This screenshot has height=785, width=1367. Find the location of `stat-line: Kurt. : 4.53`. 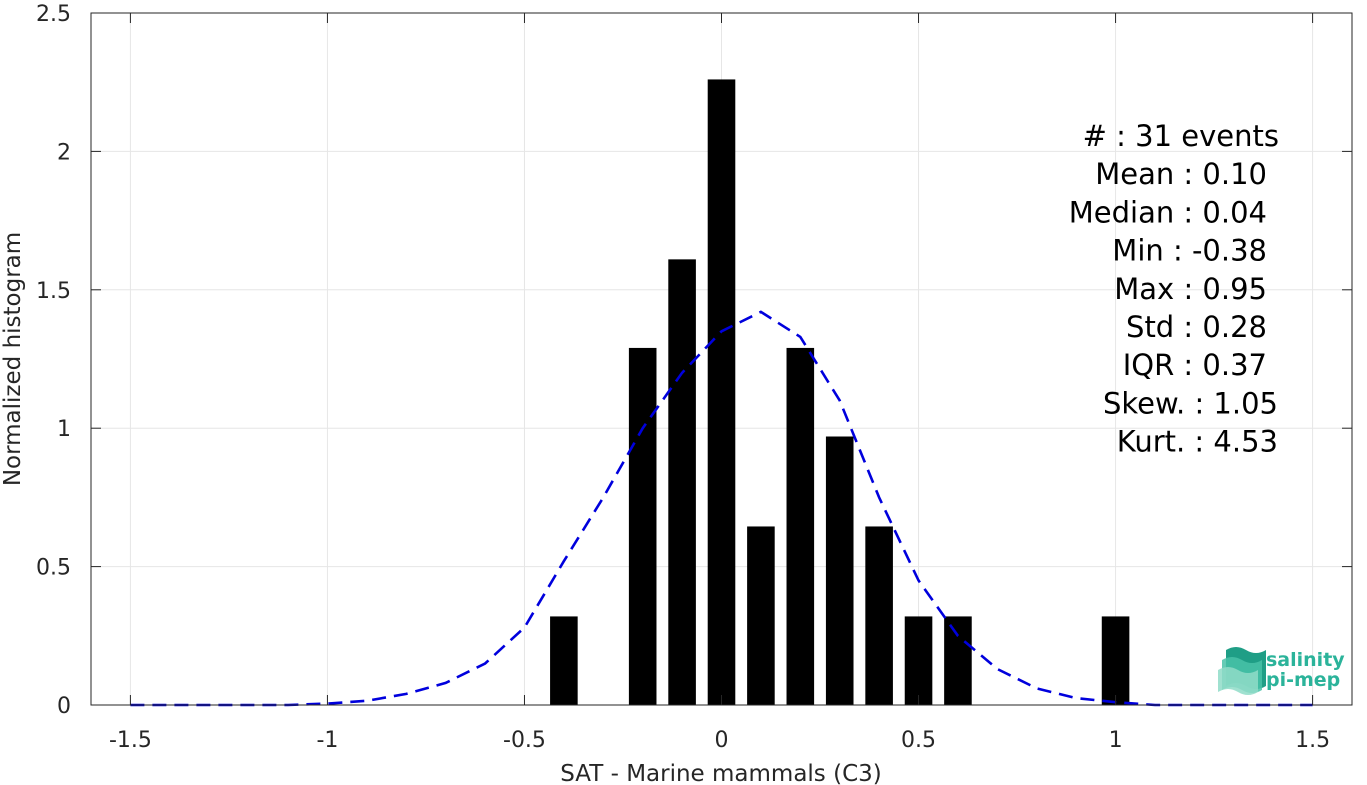

stat-line: Kurt. : 4.53 is located at coordinates (1197, 442).